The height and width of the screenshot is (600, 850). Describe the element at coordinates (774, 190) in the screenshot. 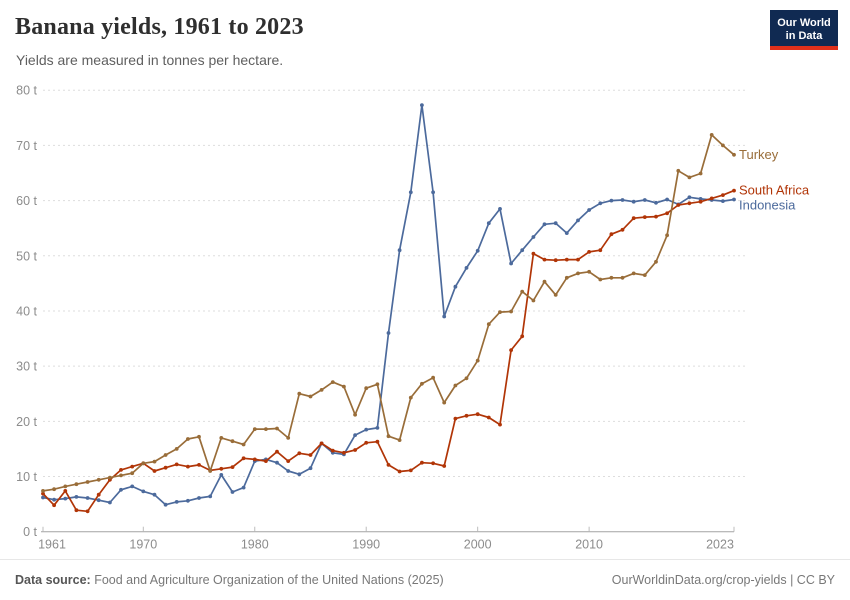

I see `series-label-south-africa: South Africa` at that location.